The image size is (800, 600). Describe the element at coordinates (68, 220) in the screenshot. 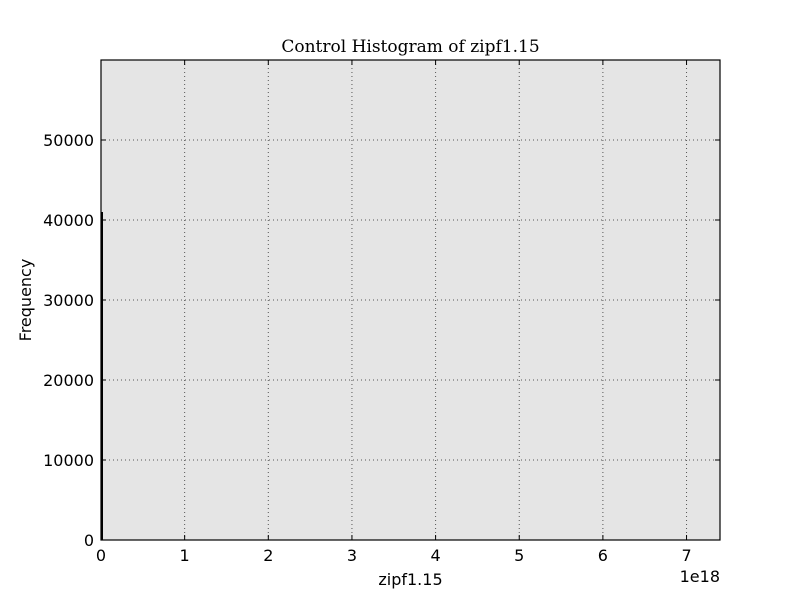

I see `y-tick-label: 40000` at that location.